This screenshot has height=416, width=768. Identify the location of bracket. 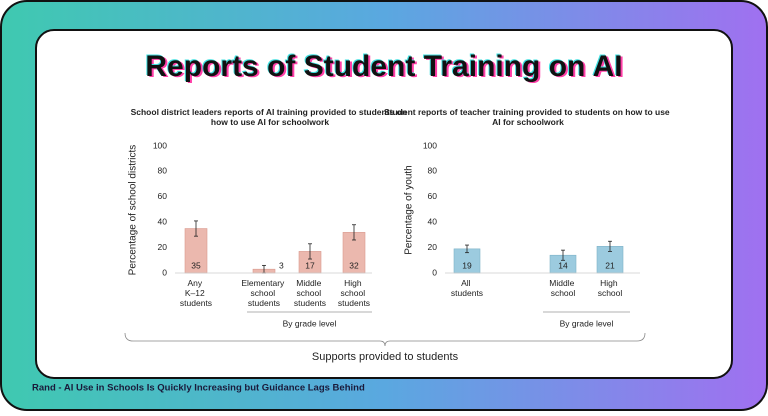
(385, 339).